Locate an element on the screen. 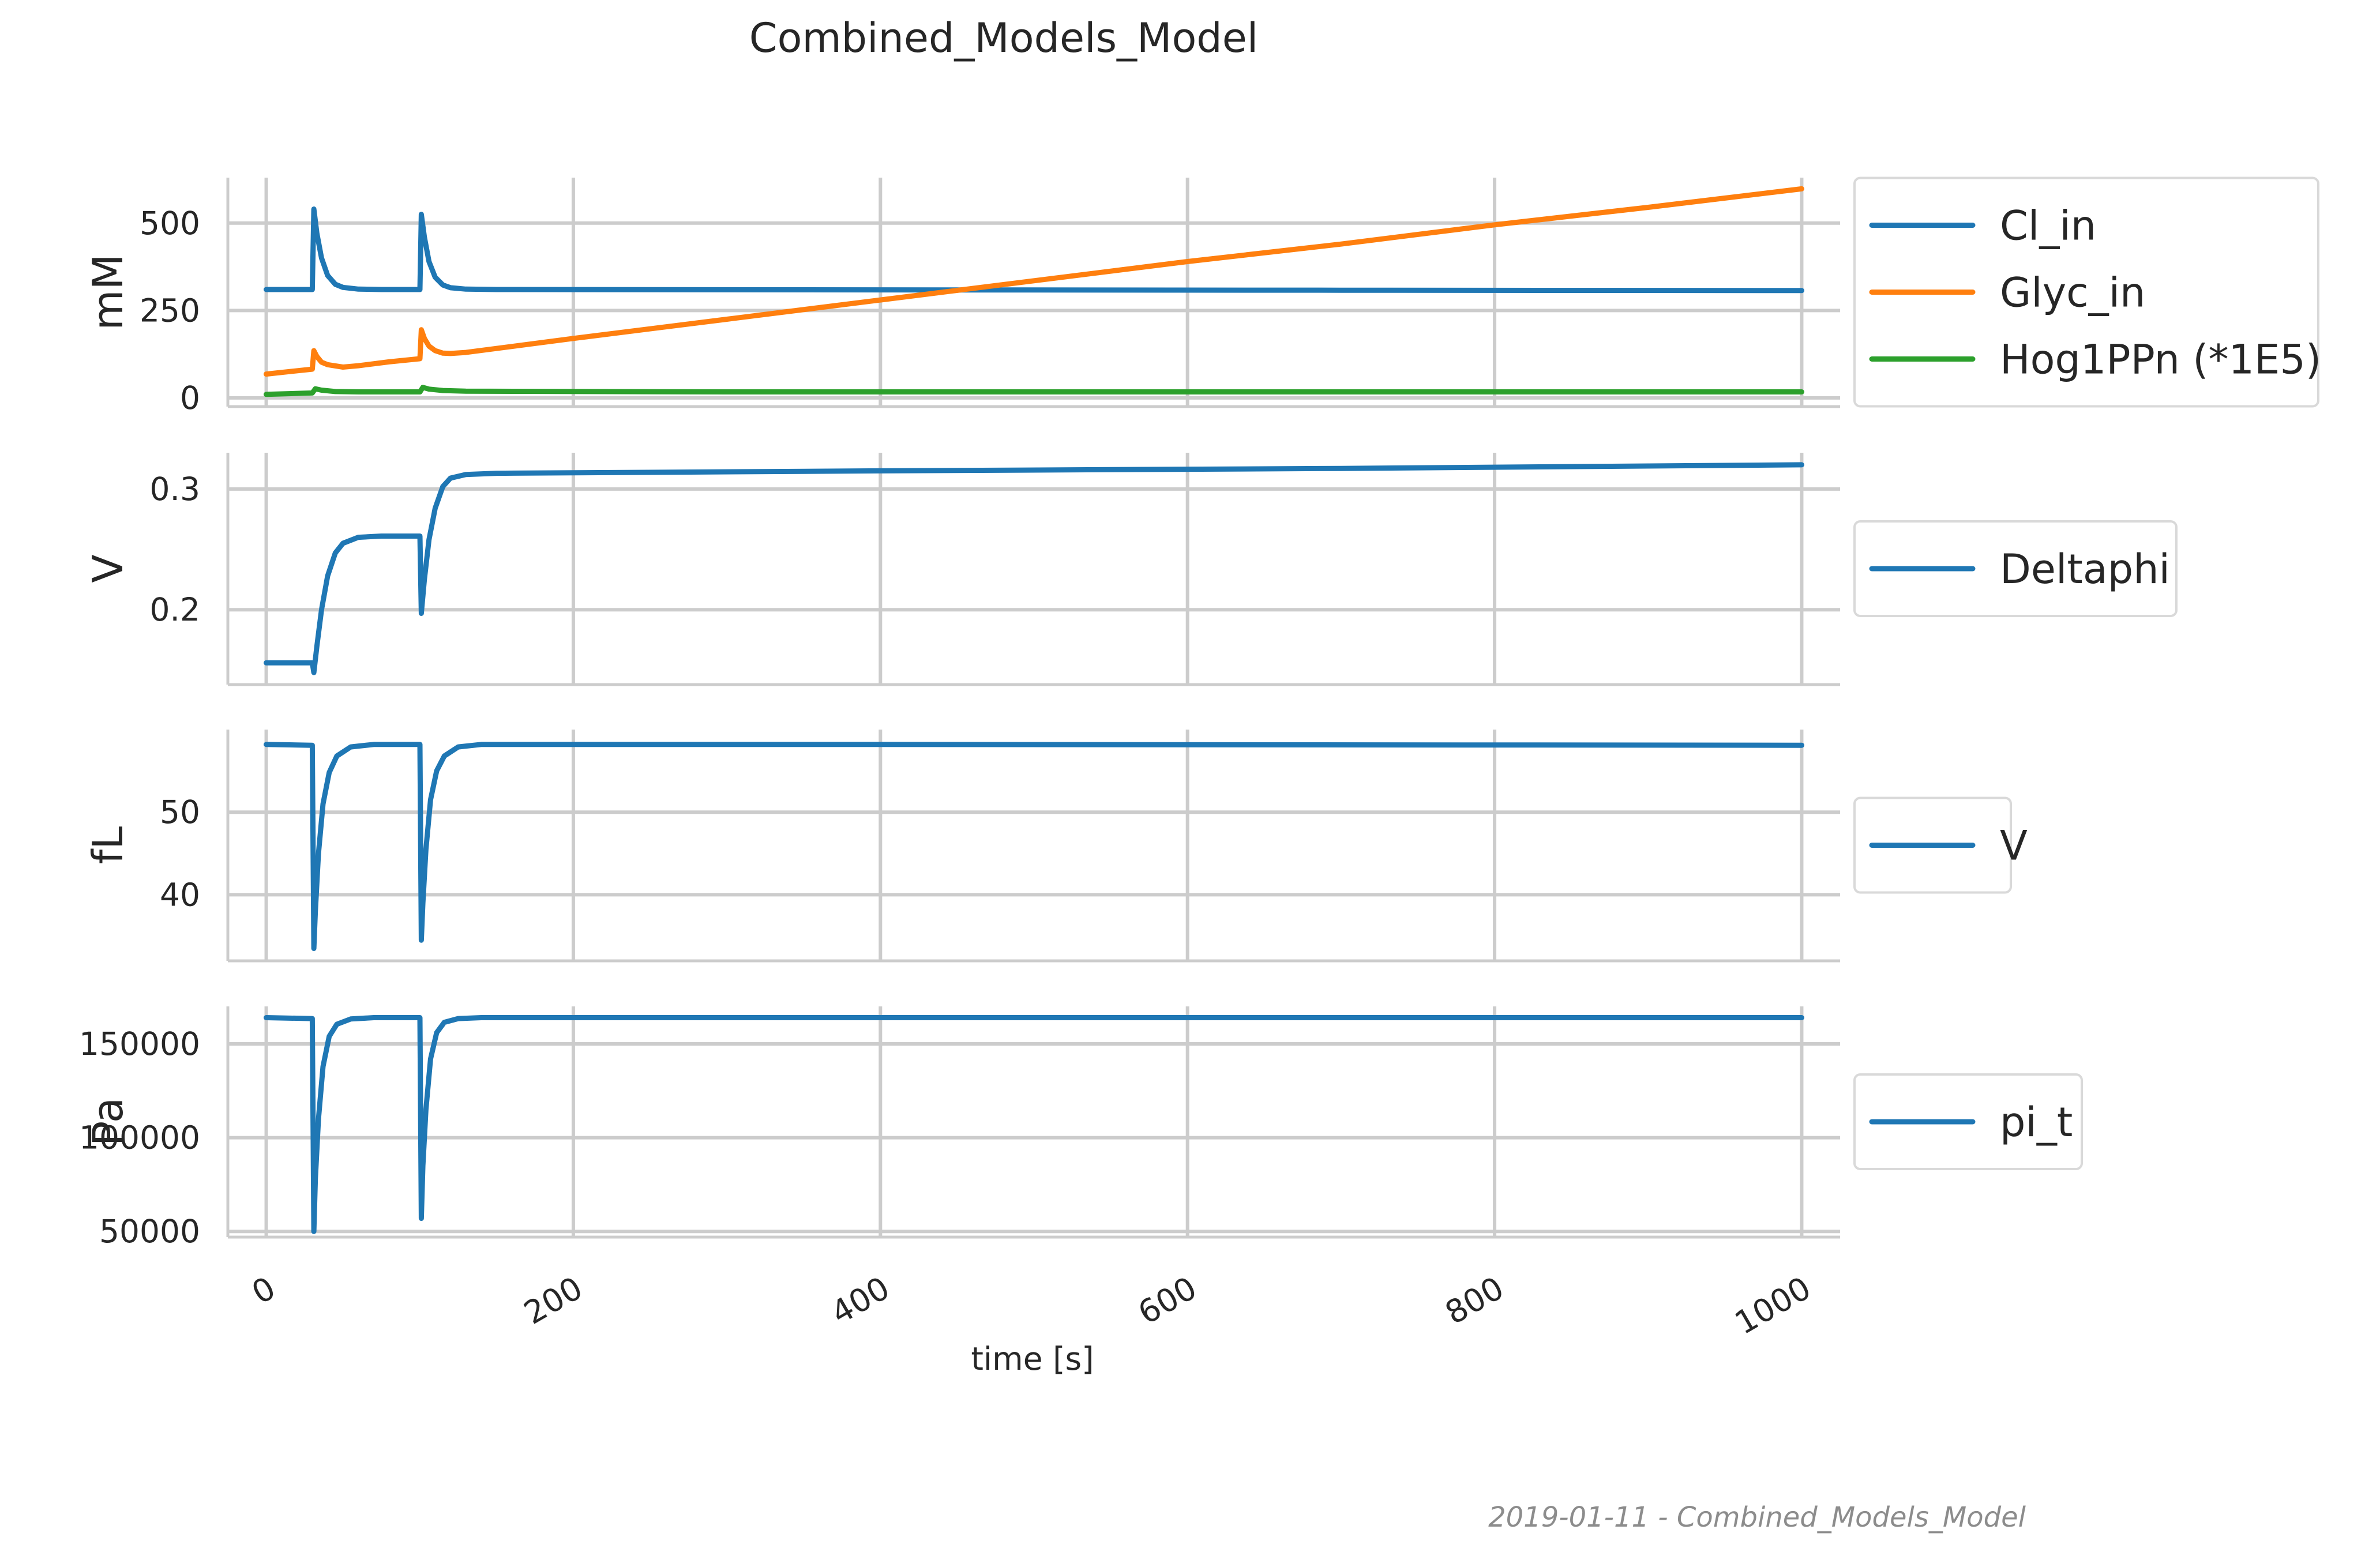  series-line-v is located at coordinates (1034, 846).